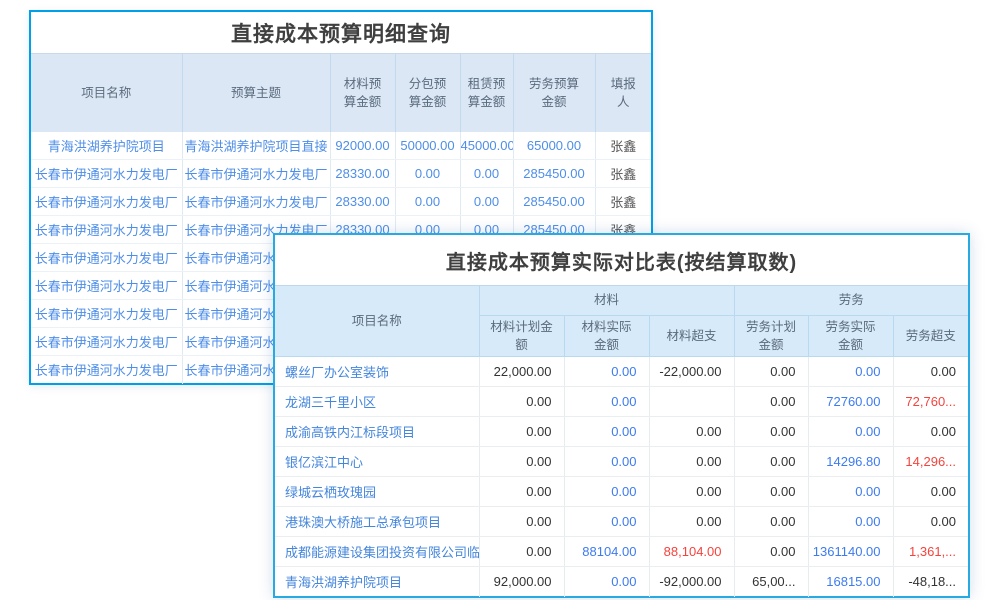  Describe the element at coordinates (554, 92) in the screenshot. I see `col-header-labor-budget: 劳务预算 金额` at that location.